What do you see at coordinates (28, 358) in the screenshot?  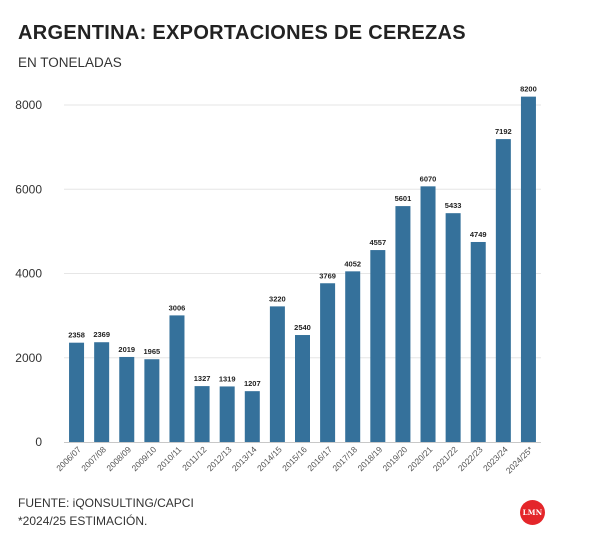 I see `y-tick-label: 2000` at bounding box center [28, 358].